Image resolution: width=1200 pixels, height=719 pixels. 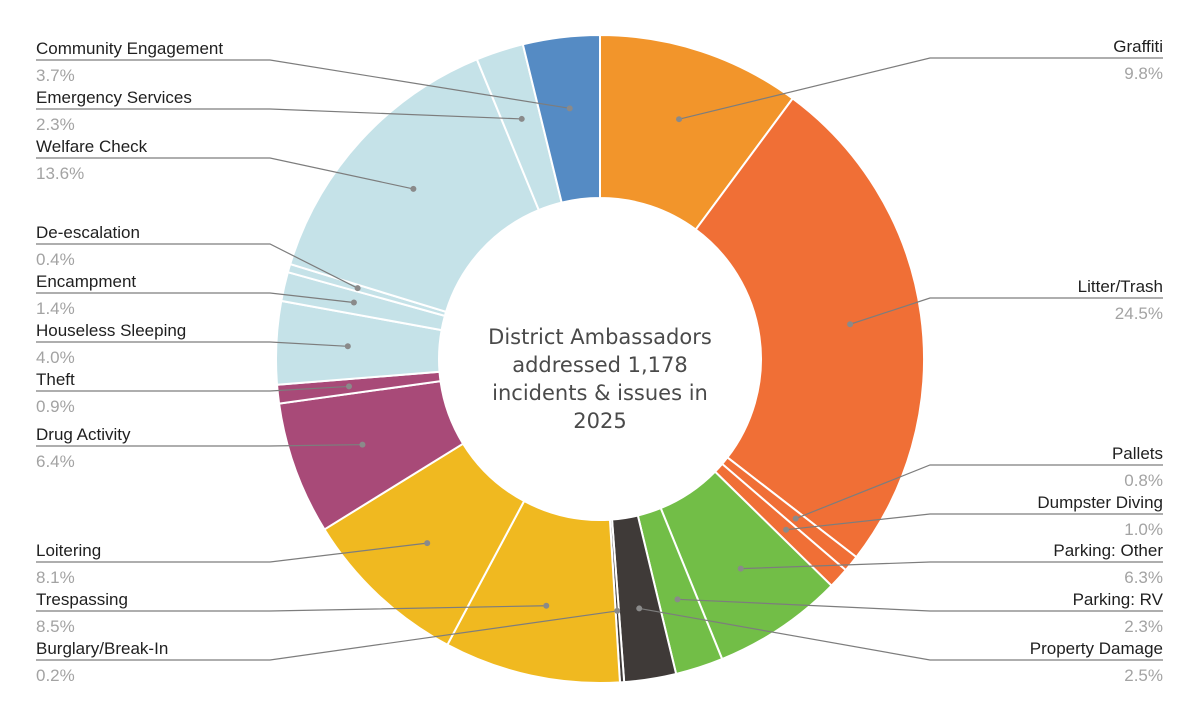 What do you see at coordinates (740, 568) in the screenshot?
I see `leader-dot-parking-other` at bounding box center [740, 568].